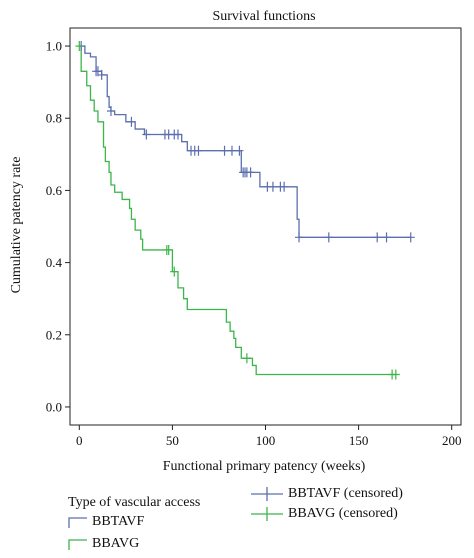 The height and width of the screenshot is (558, 474). Describe the element at coordinates (54, 262) in the screenshot. I see `y-tick-label: 0.4` at that location.